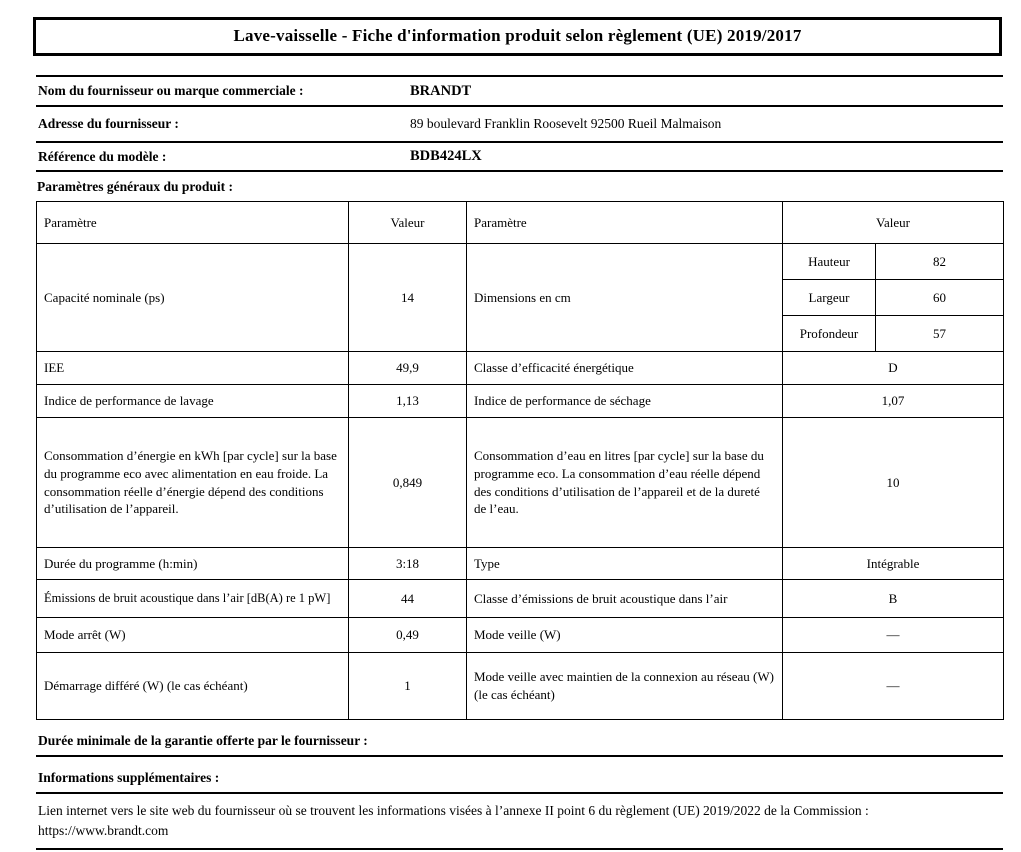 The width and height of the screenshot is (1021, 852). I want to click on noise-class-value: B, so click(893, 598).